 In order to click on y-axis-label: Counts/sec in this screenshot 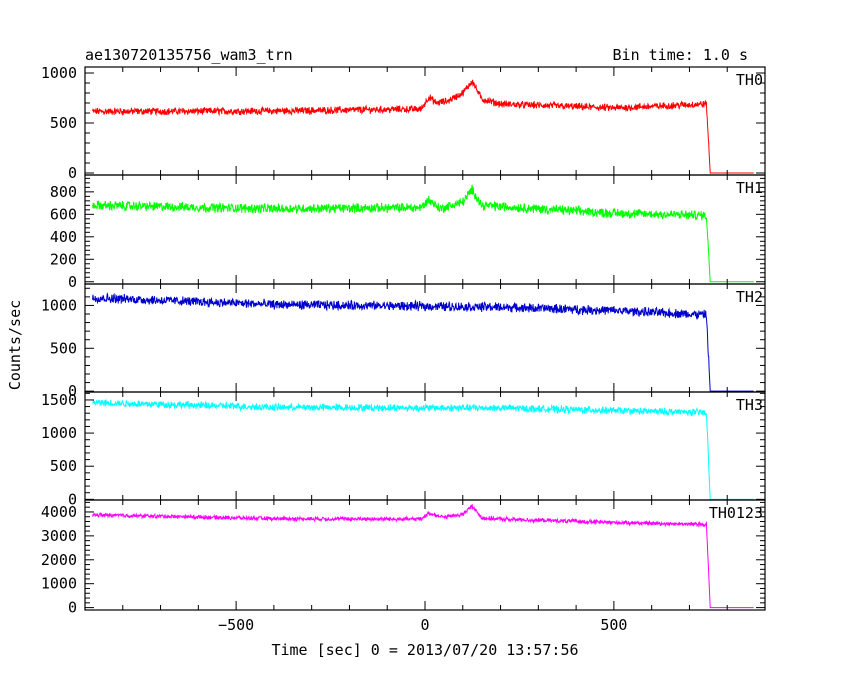, I will do `click(15, 345)`.